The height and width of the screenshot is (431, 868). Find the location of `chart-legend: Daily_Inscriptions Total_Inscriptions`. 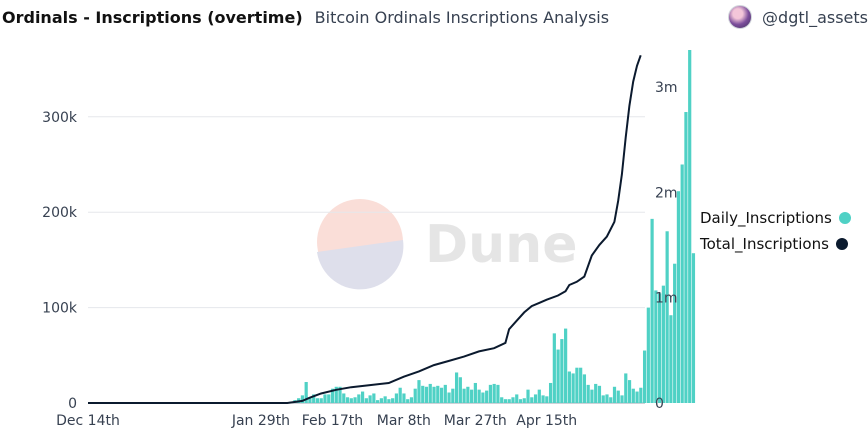

chart-legend: Daily_Inscriptions Total_Inscriptions is located at coordinates (775, 231).